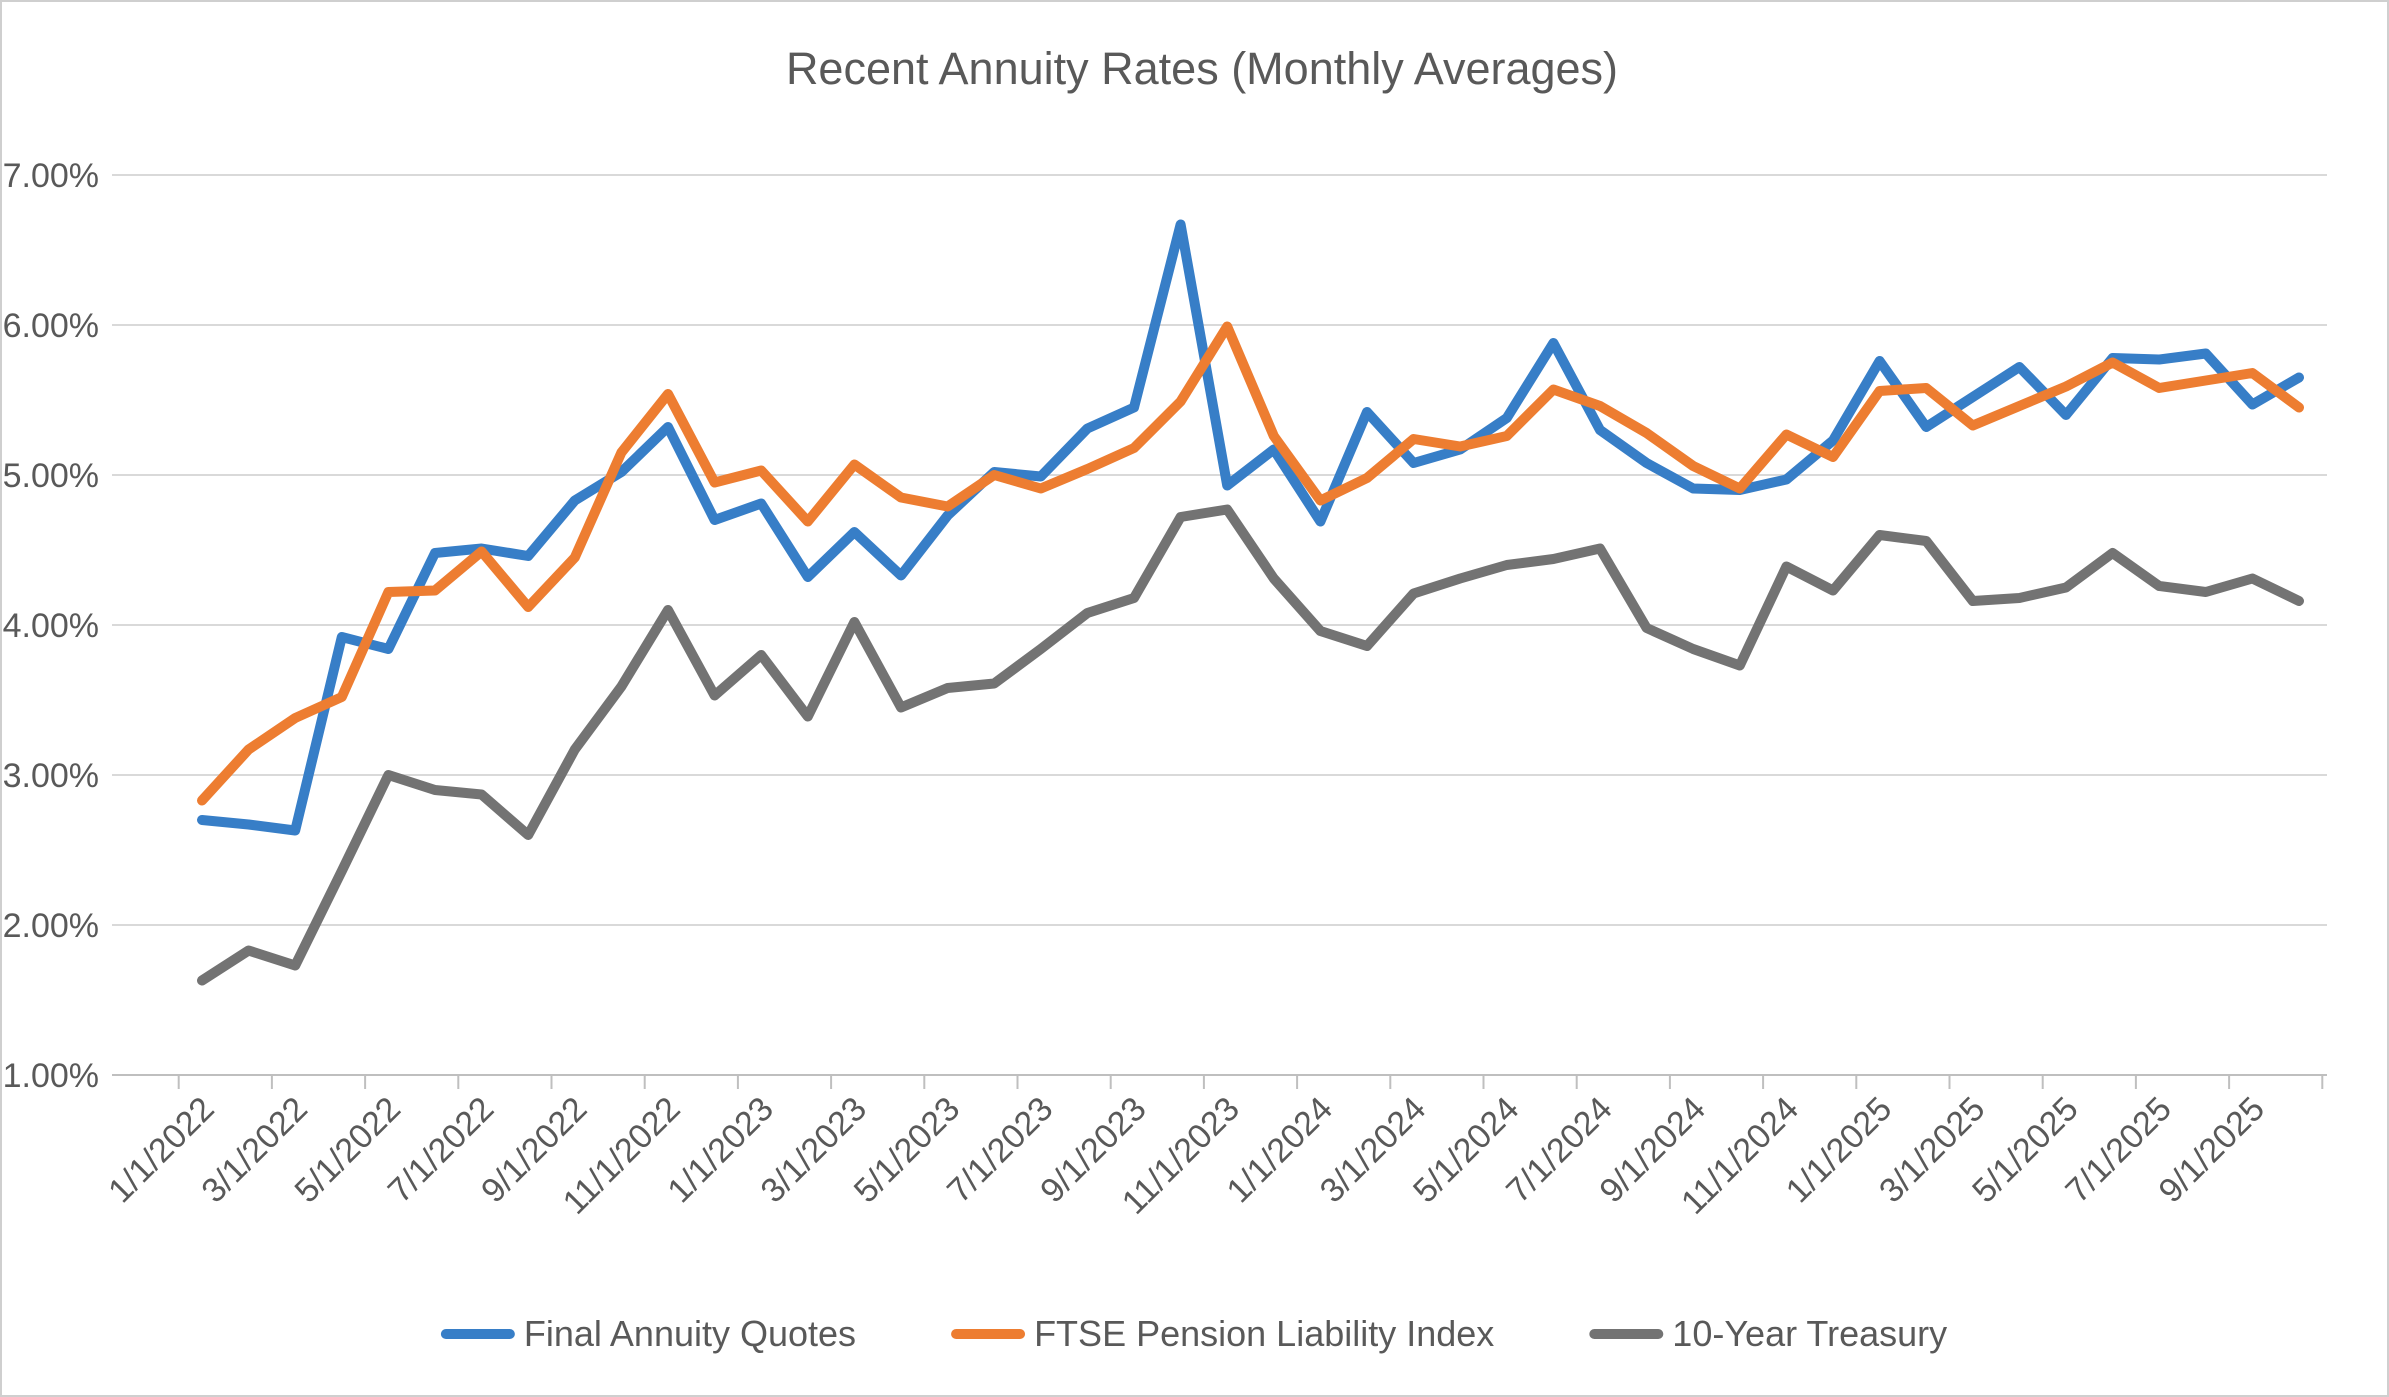 The width and height of the screenshot is (2389, 1397). I want to click on legend-item: Final Annuity Quotes, so click(648, 1333).